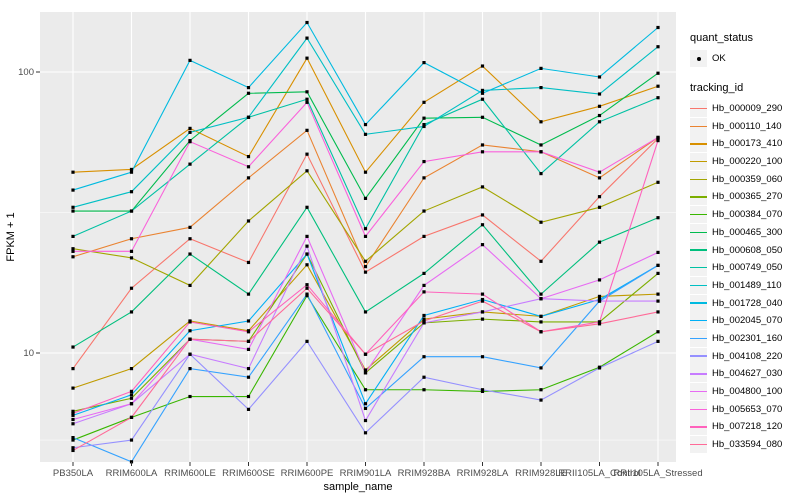  Describe the element at coordinates (745, 321) in the screenshot. I see `legend-item-Hb_002045_070: Hb_002045_070` at that location.